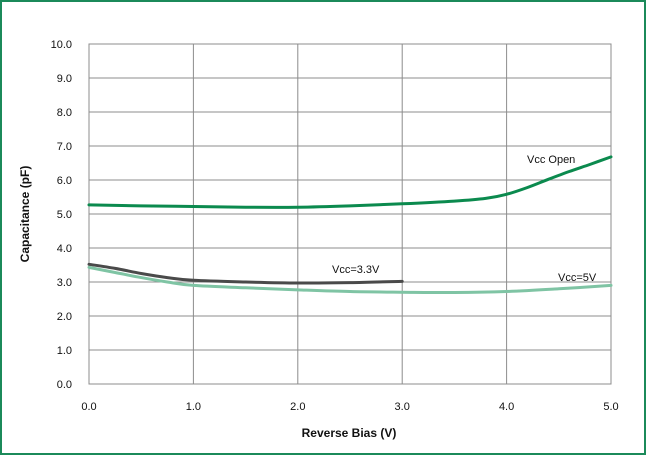  Describe the element at coordinates (464, 219) in the screenshot. I see `series-labels: Vcc Open Vcc=3.3V Vcc=5V` at that location.